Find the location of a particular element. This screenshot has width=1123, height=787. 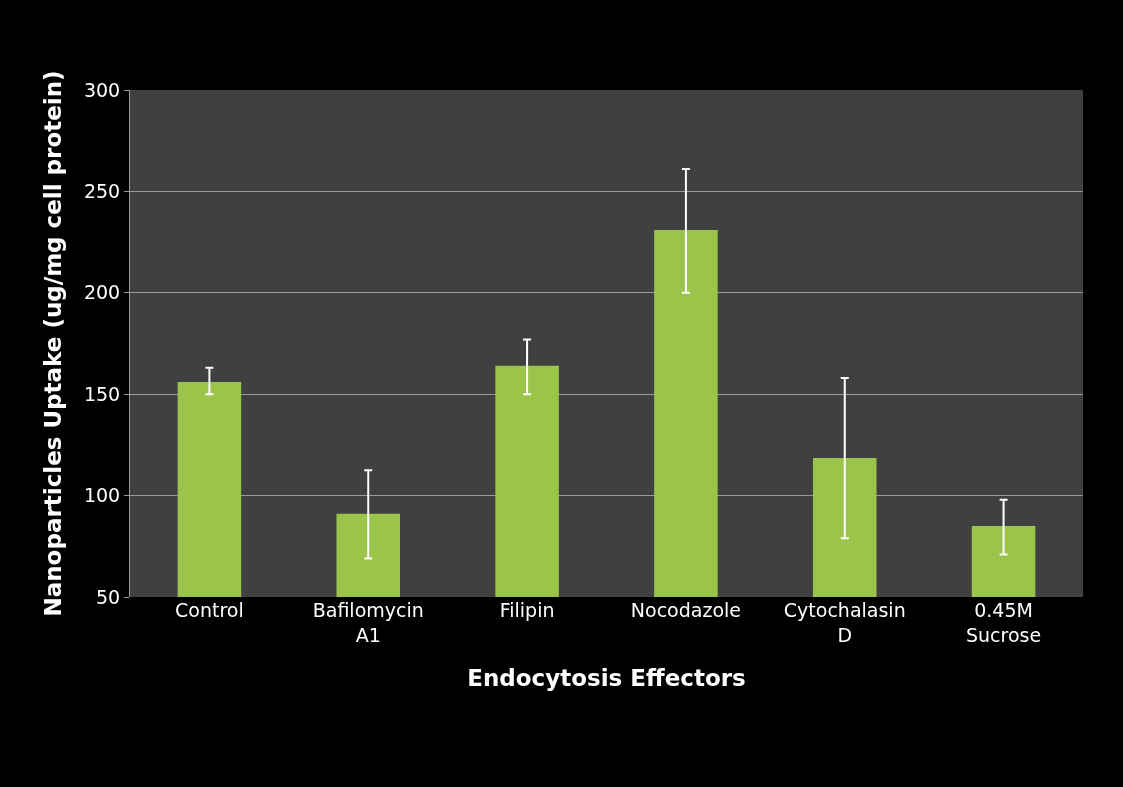

y-tick-label: 250 is located at coordinates (102, 191).